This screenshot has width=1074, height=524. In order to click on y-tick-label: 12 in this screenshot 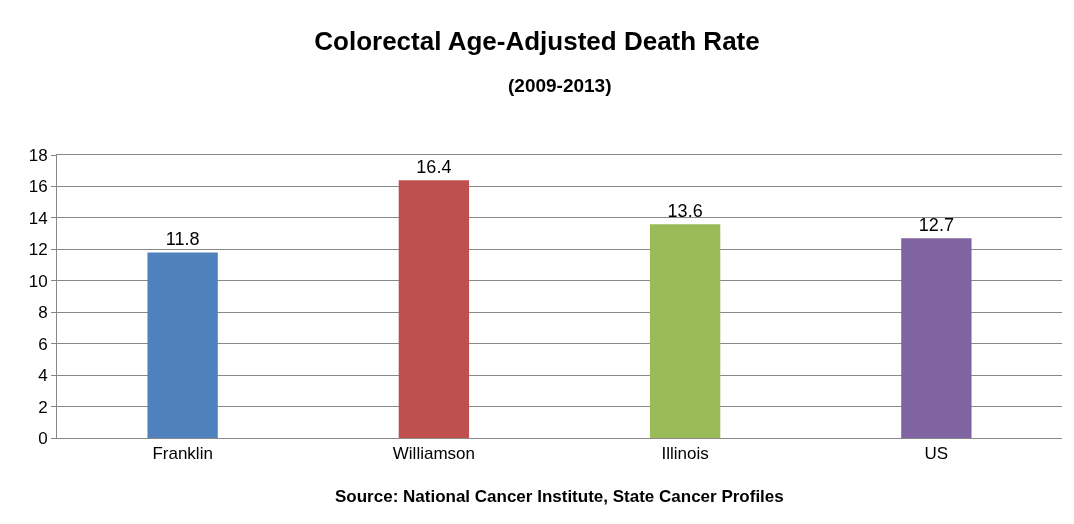, I will do `click(38, 250)`.